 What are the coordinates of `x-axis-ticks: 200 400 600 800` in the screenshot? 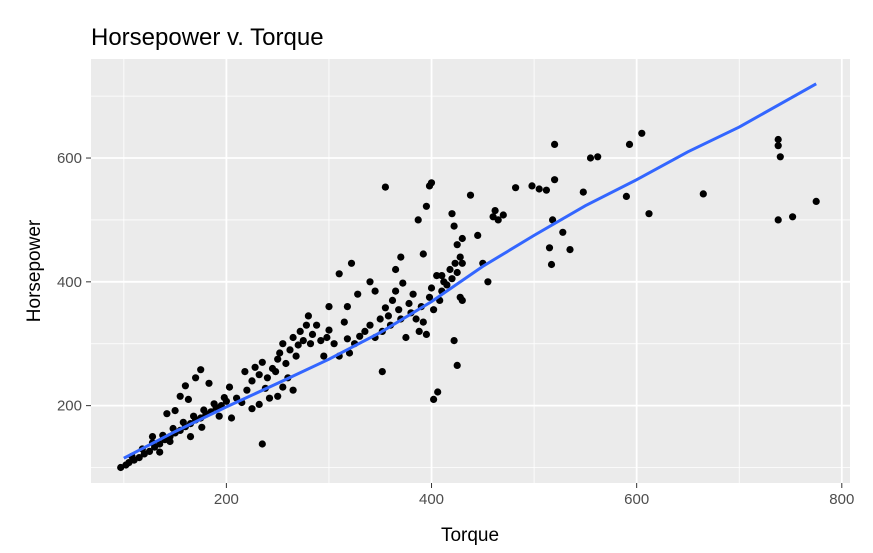 It's located at (534, 495).